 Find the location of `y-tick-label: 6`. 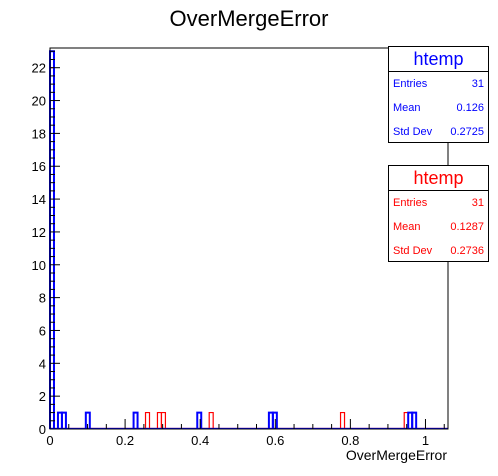

y-tick-label: 6 is located at coordinates (42, 330).